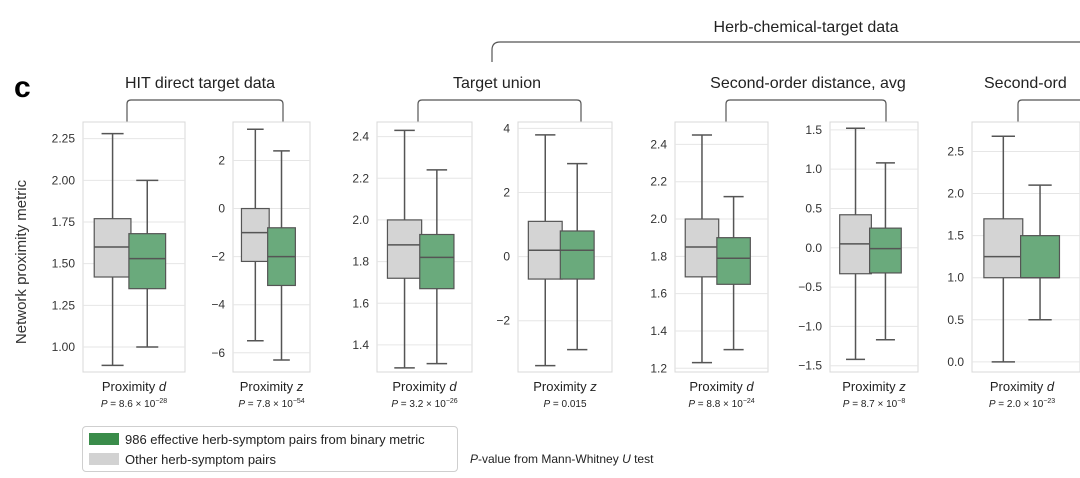 This screenshot has width=1080, height=478. What do you see at coordinates (218, 353) in the screenshot?
I see `y-tick-label: −6` at bounding box center [218, 353].